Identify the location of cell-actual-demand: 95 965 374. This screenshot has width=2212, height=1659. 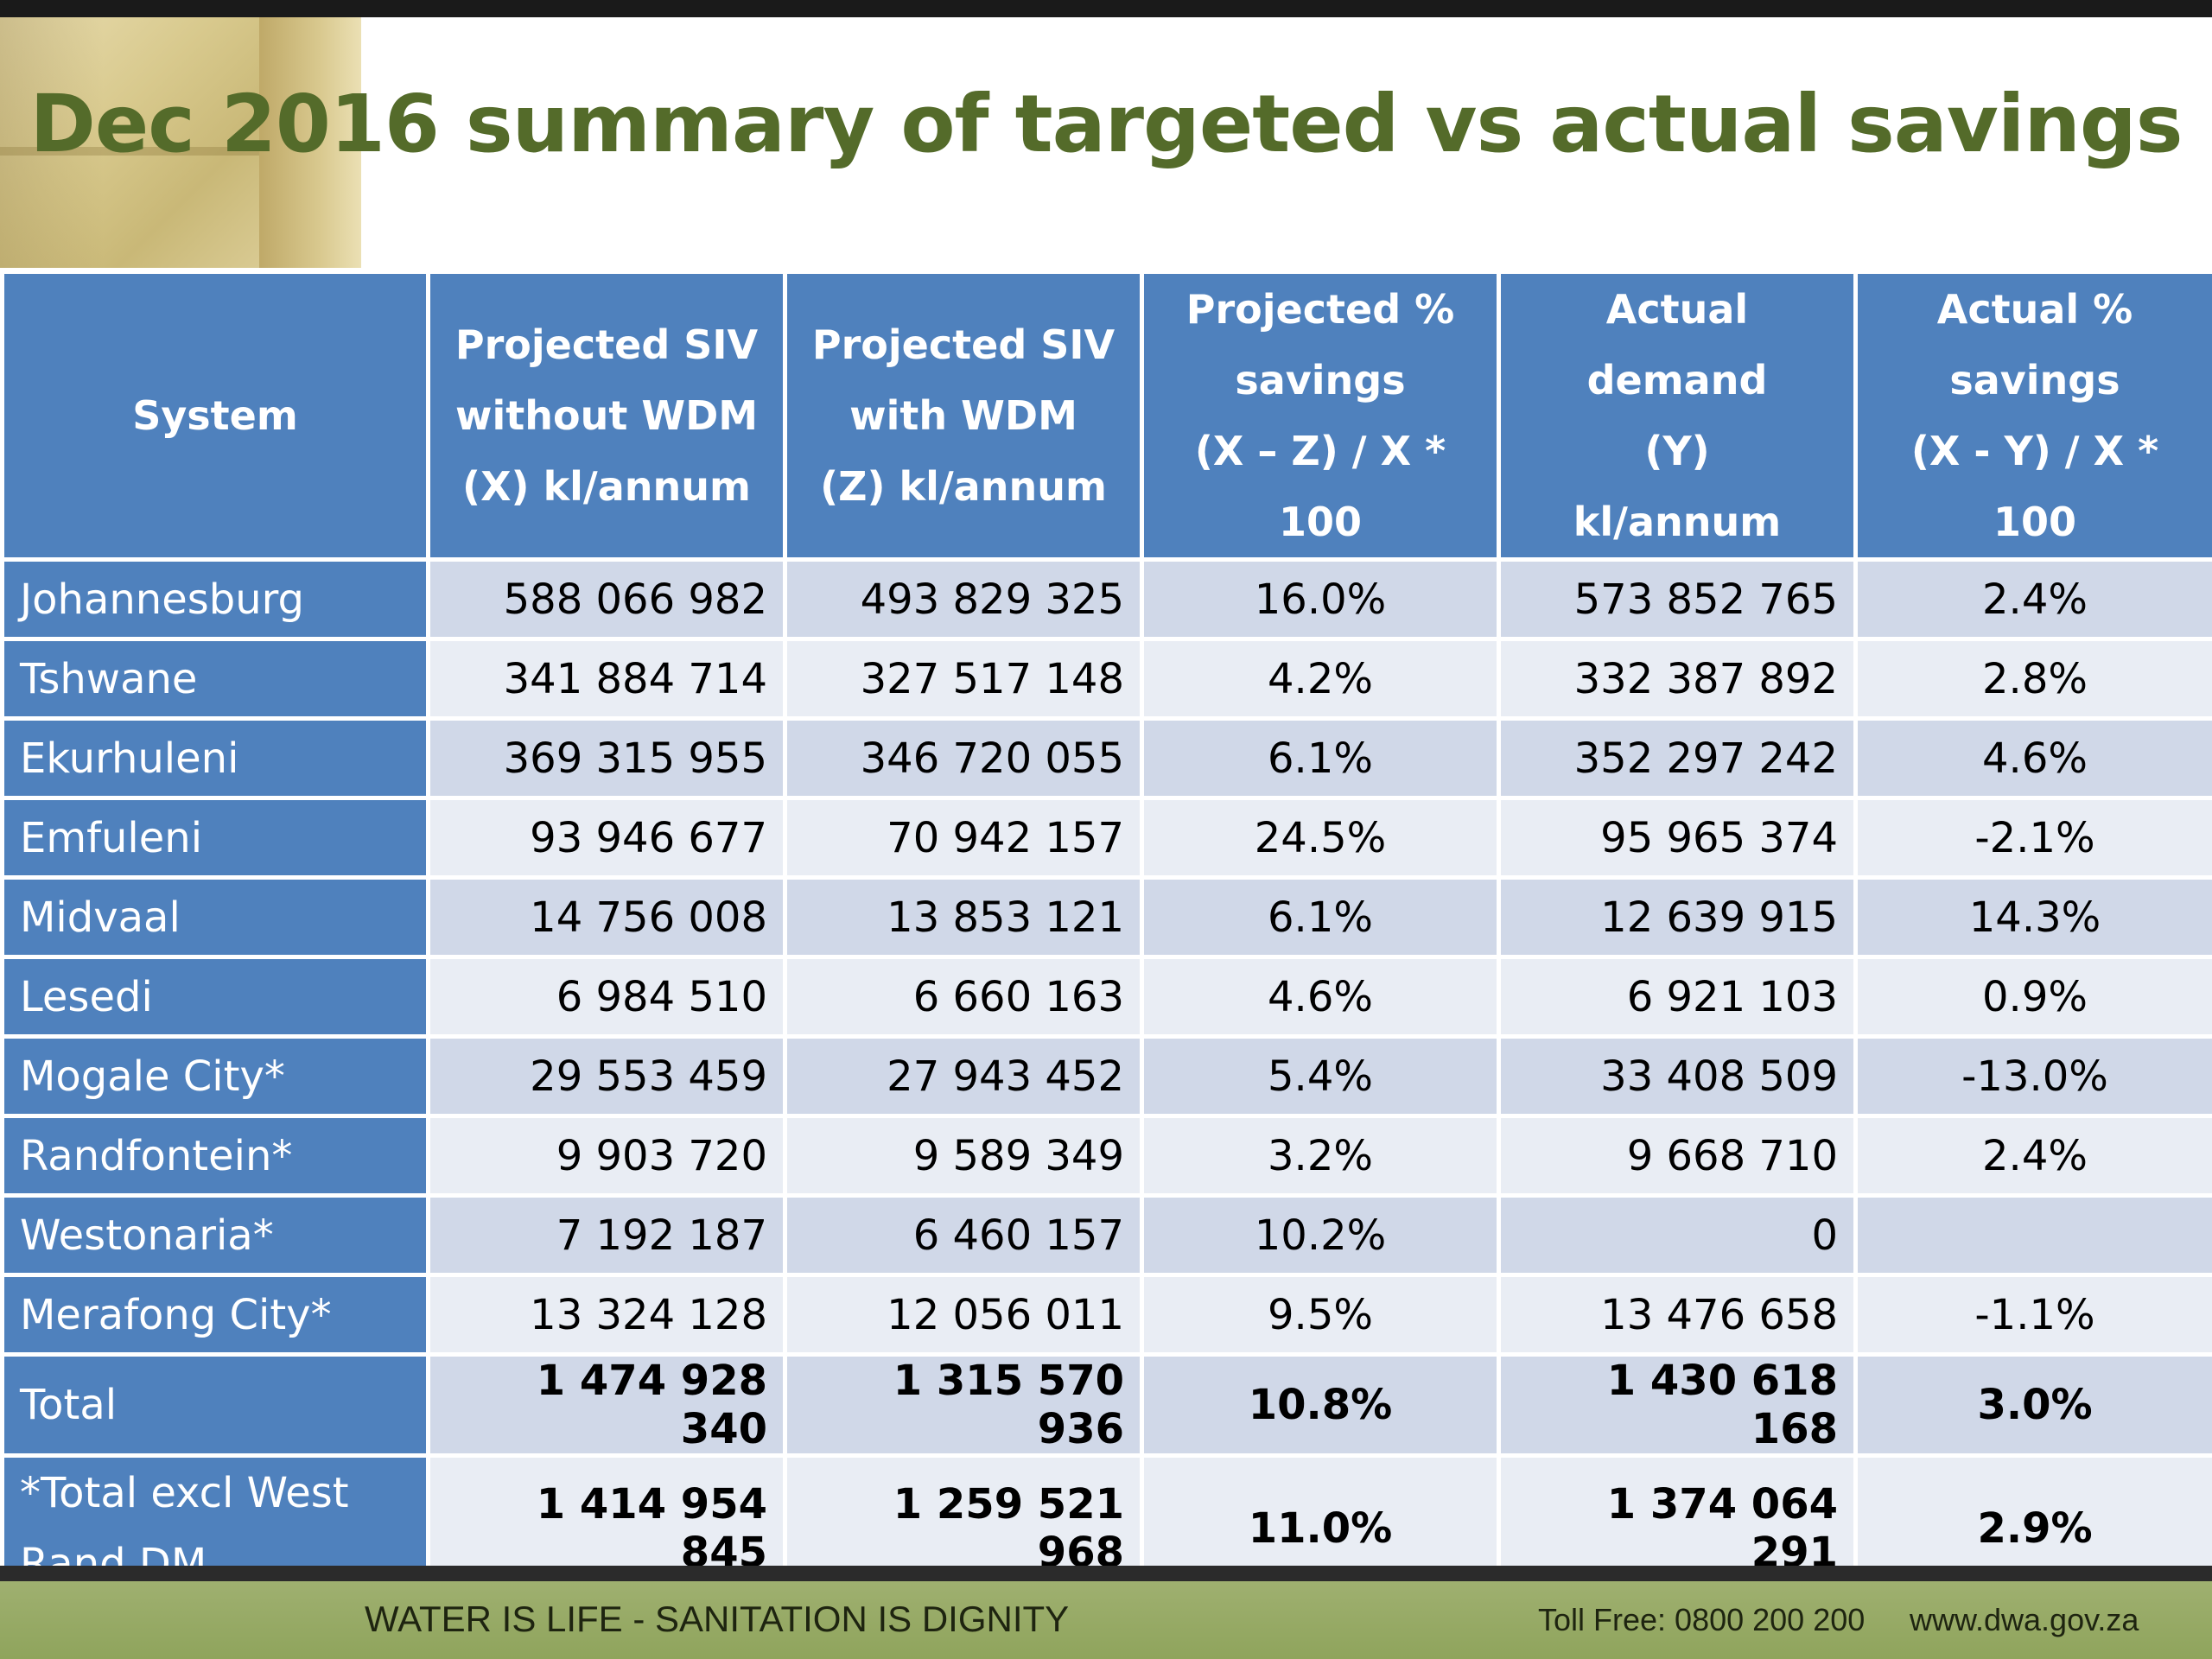
(1677, 838).